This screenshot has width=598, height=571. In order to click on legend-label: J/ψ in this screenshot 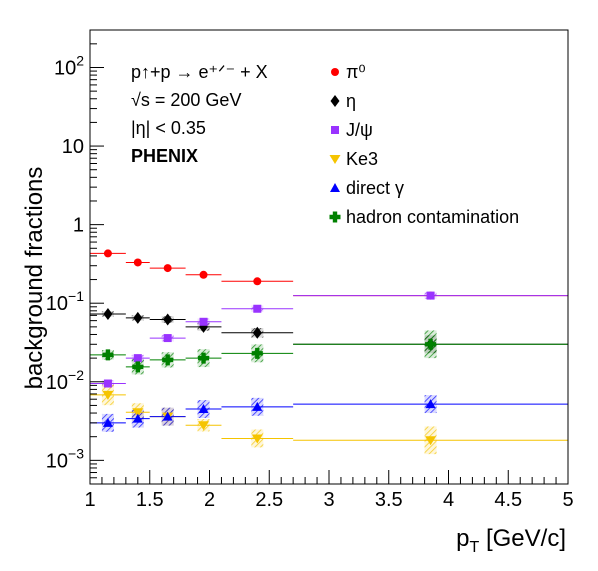, I will do `click(359, 130)`.